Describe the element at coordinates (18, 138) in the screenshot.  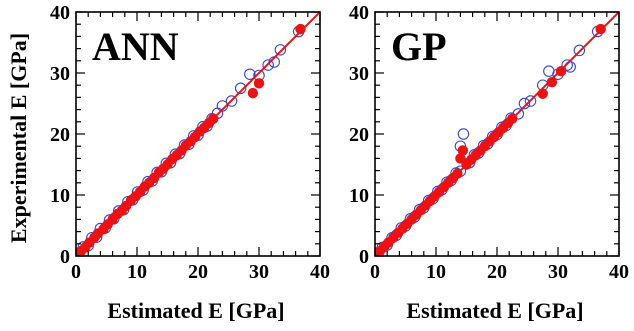
I see `y-axis-label: Experimental E [GPa]` at that location.